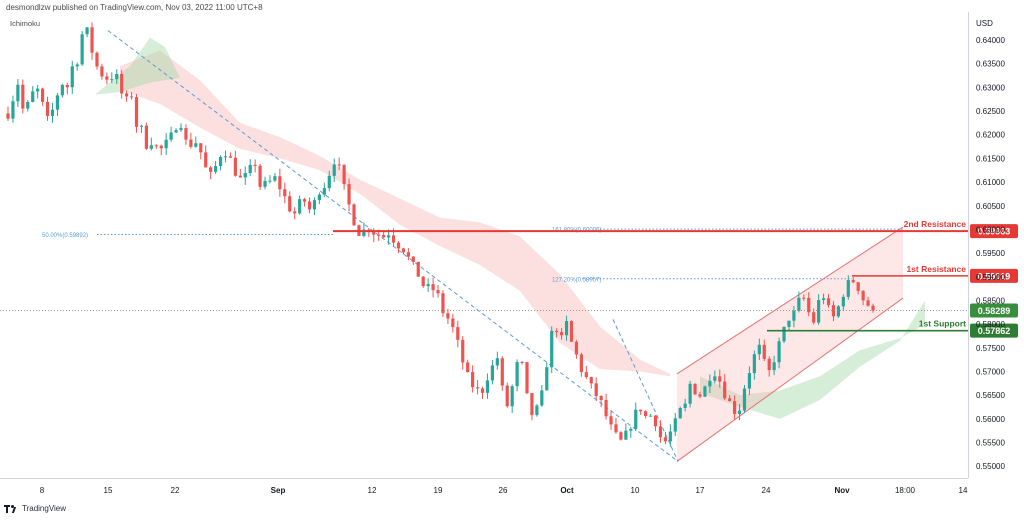 The image size is (1024, 520). What do you see at coordinates (935, 224) in the screenshot?
I see `level-name-label: 2nd Resistance` at bounding box center [935, 224].